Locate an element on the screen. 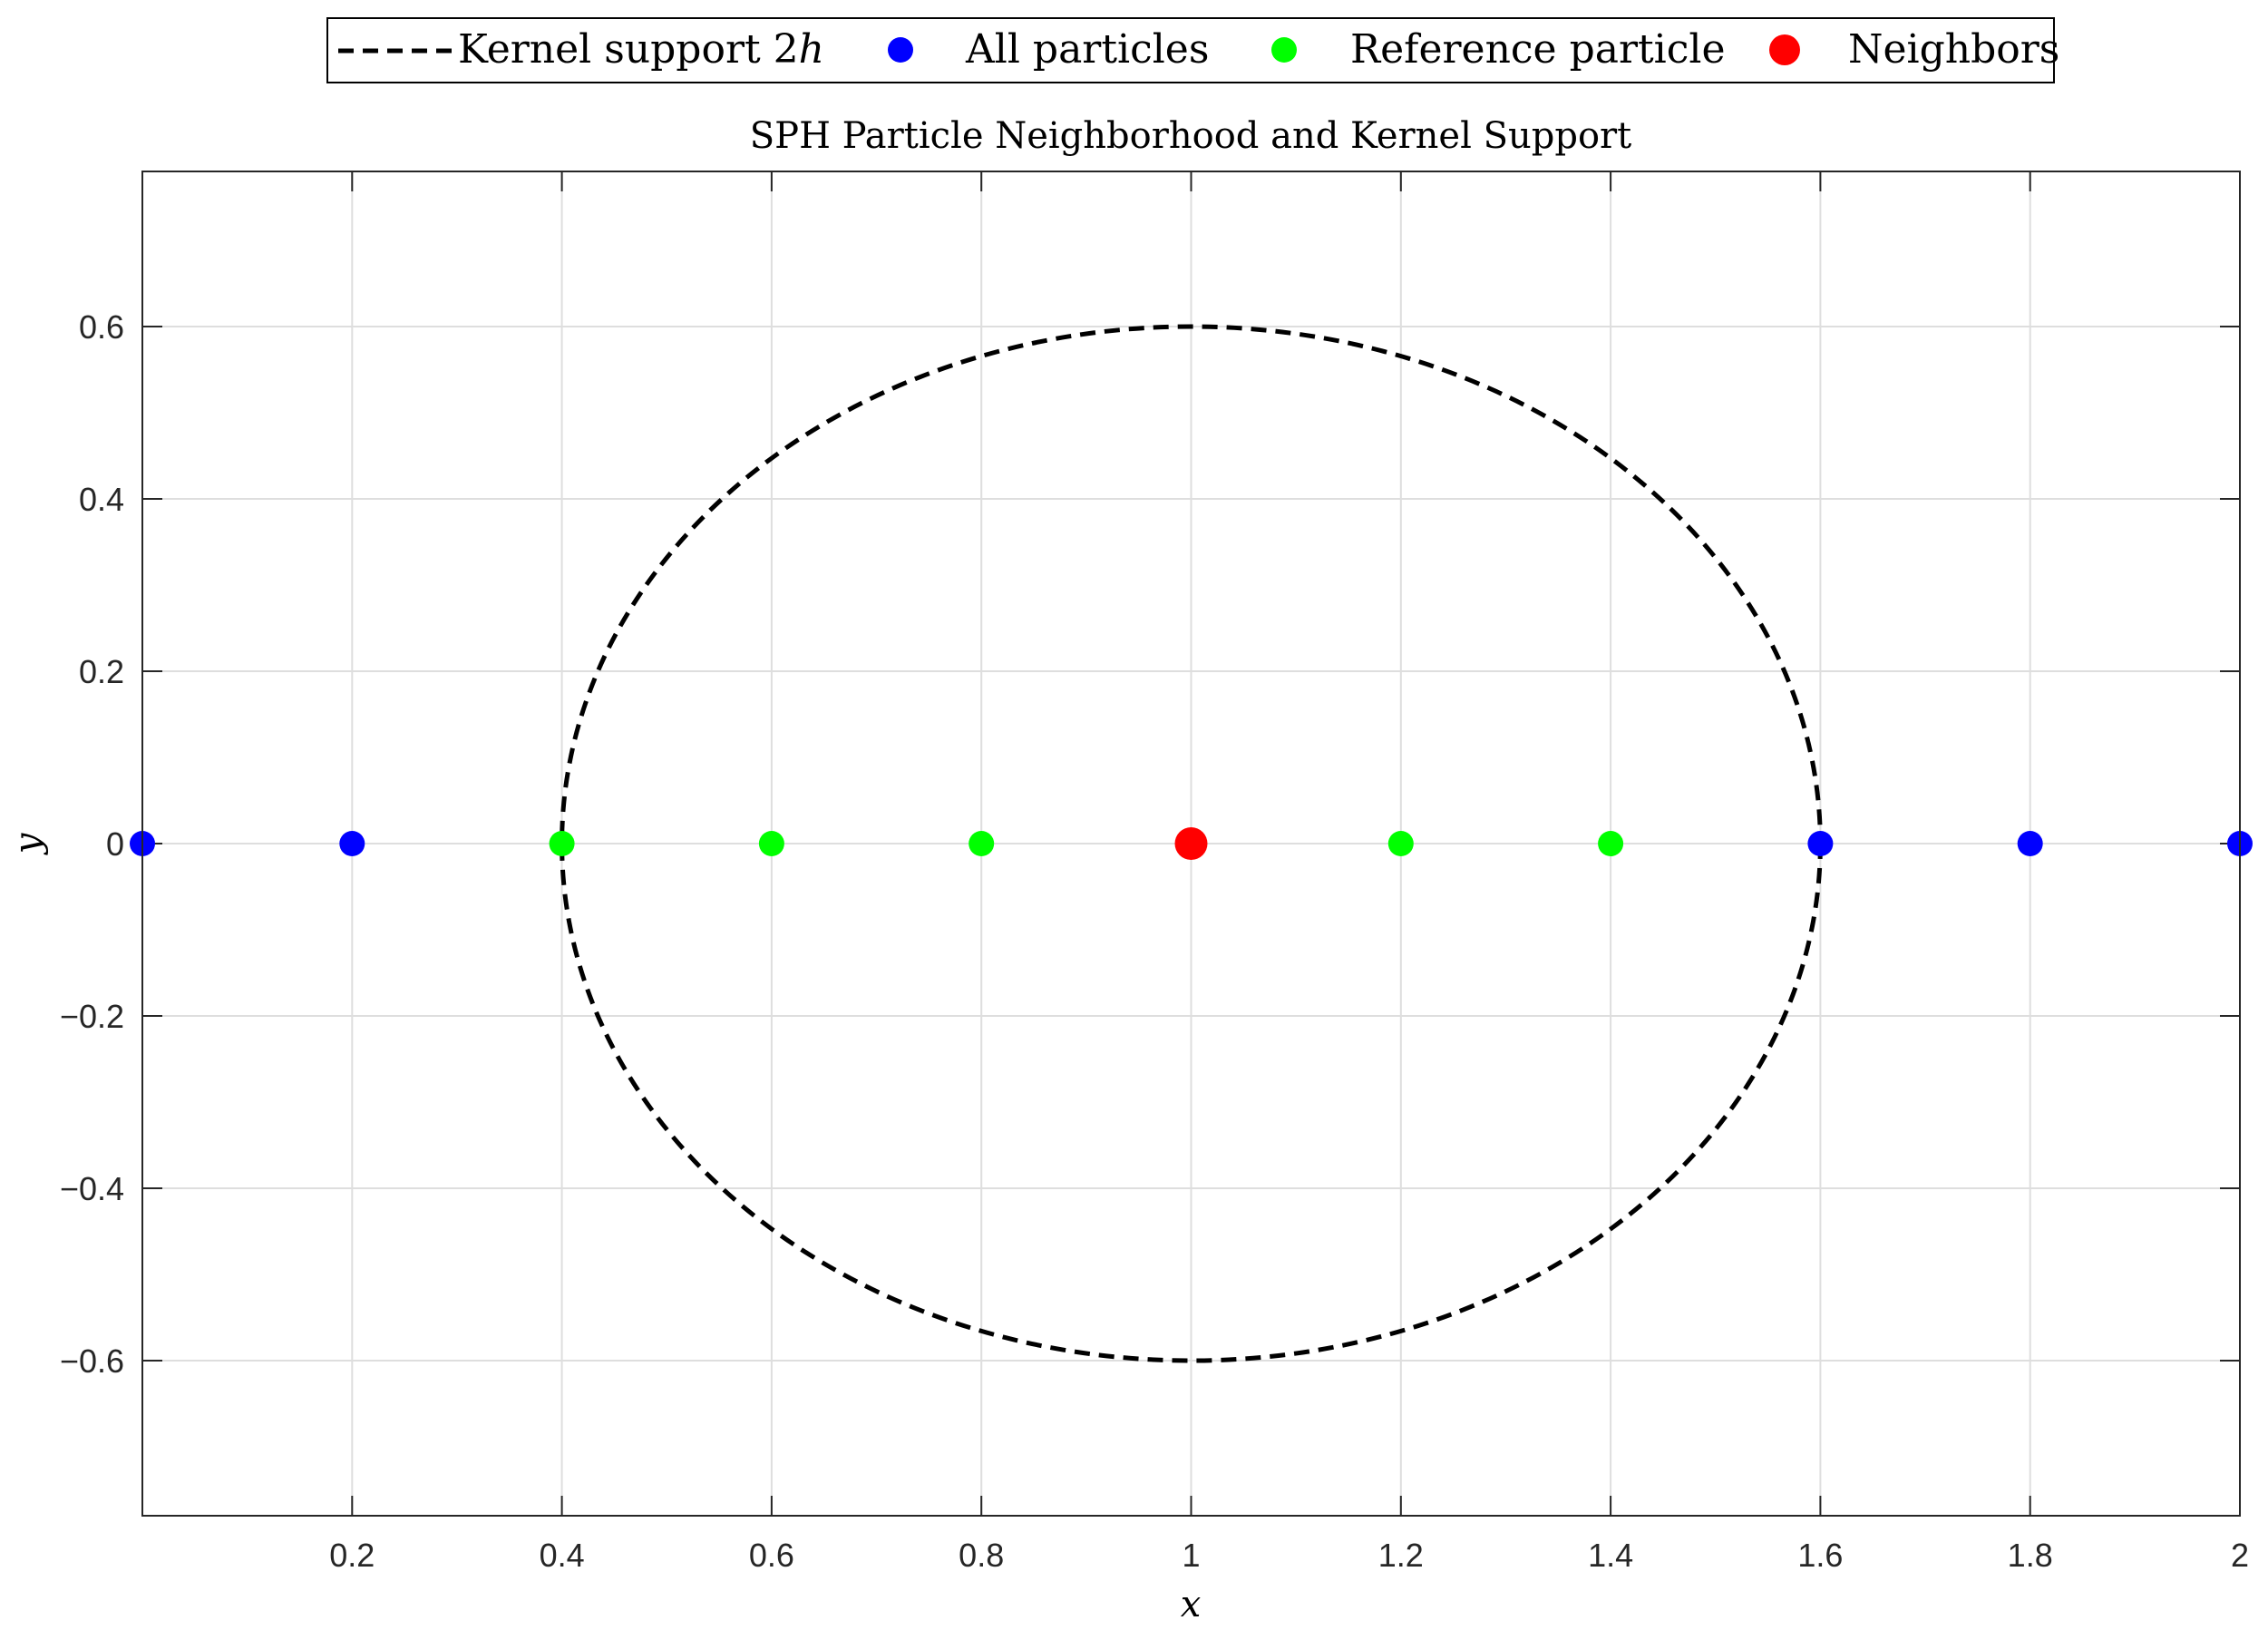  y-axis-label: y is located at coordinates (28, 843).